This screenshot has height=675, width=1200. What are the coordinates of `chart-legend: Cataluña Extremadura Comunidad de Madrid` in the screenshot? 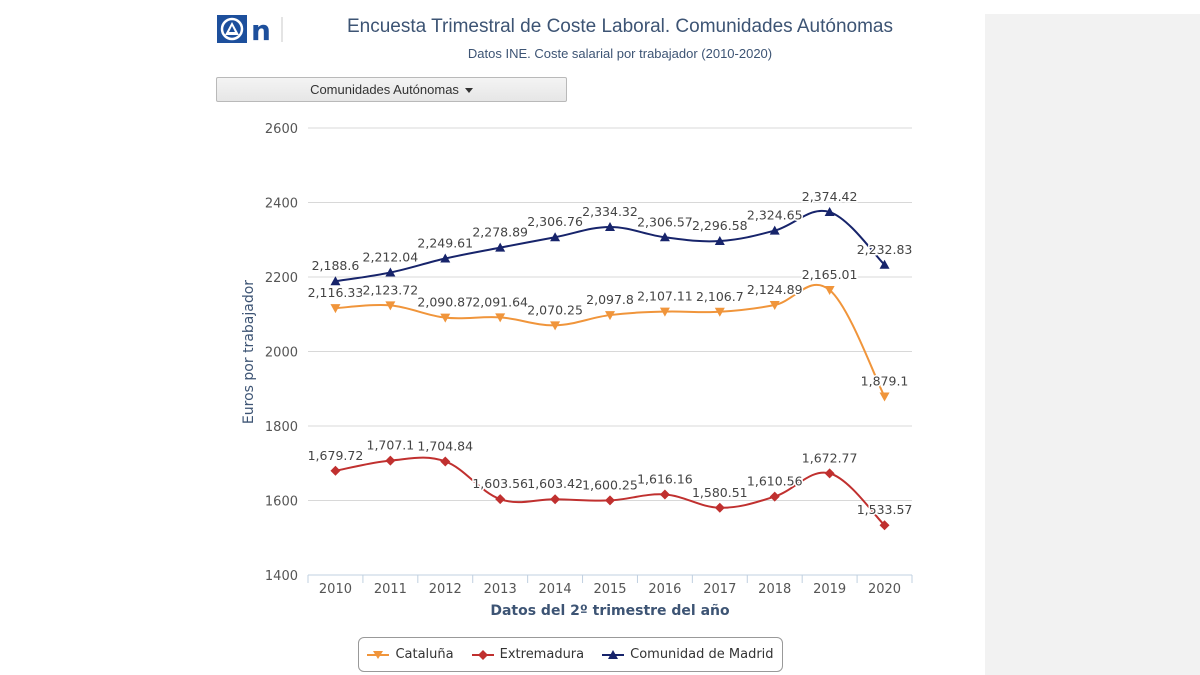 It's located at (570, 654).